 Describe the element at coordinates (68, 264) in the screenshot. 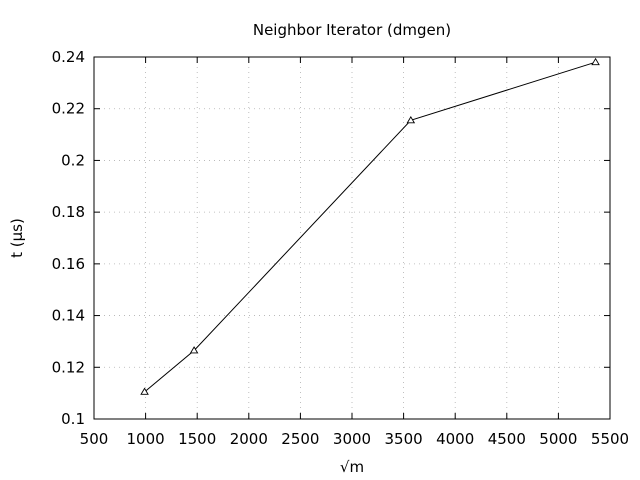

I see `y-tick-label: 0.16` at that location.